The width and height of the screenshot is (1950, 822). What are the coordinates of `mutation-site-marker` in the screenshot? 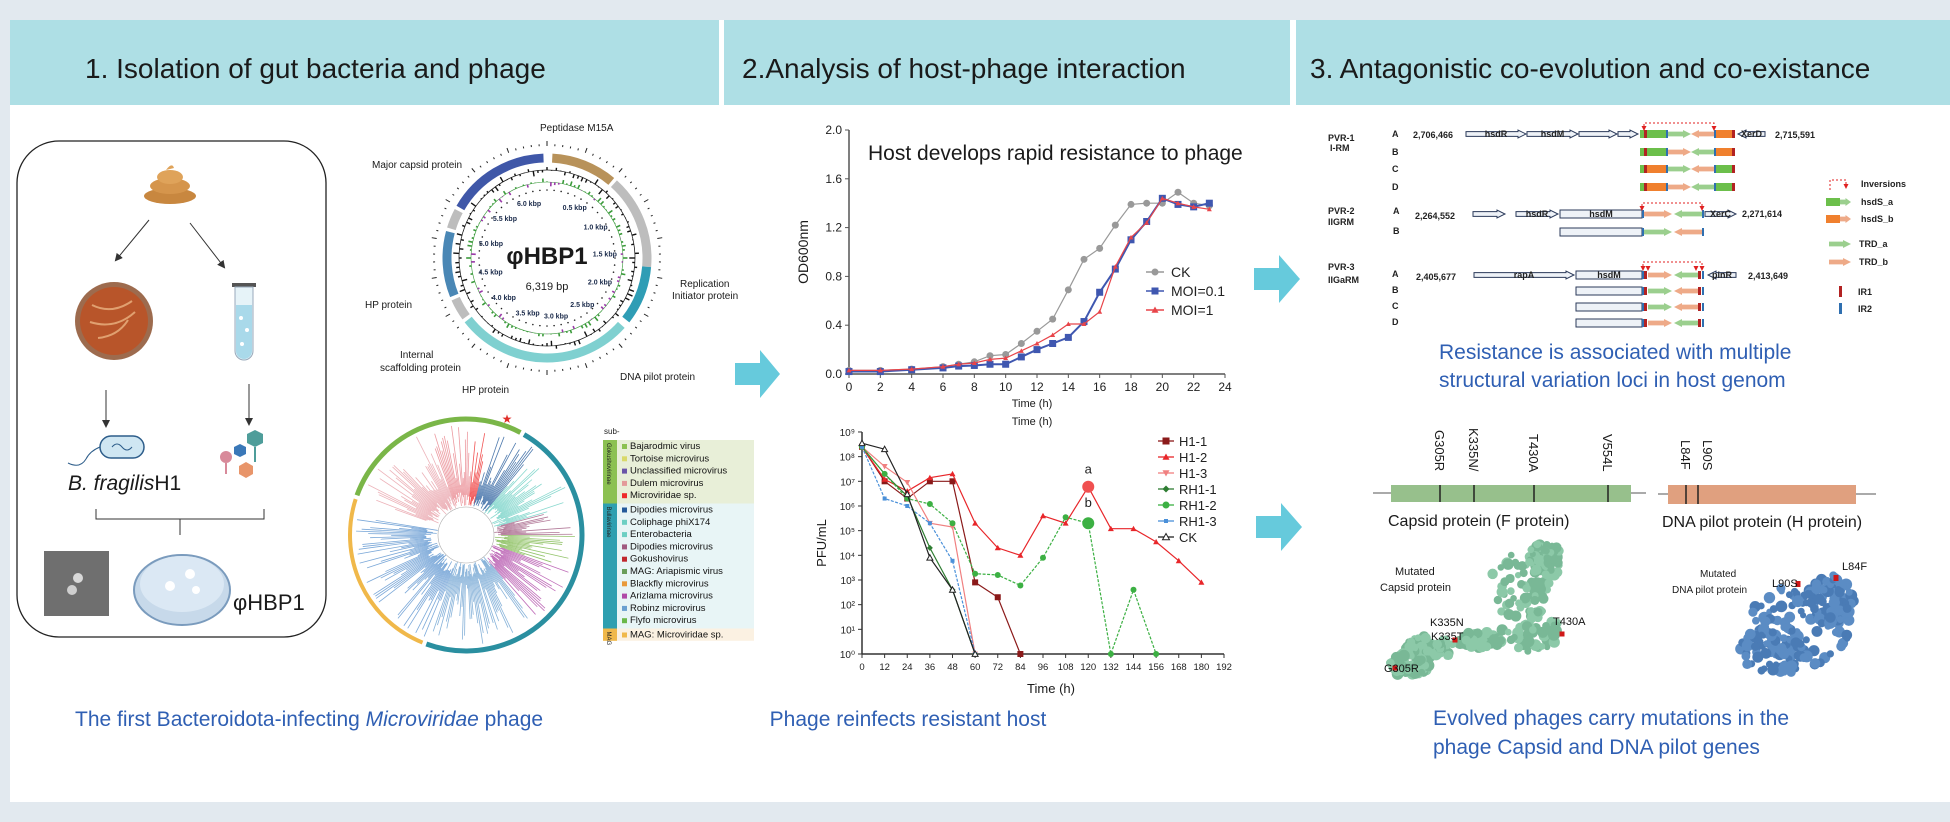 It's located at (1836, 578).